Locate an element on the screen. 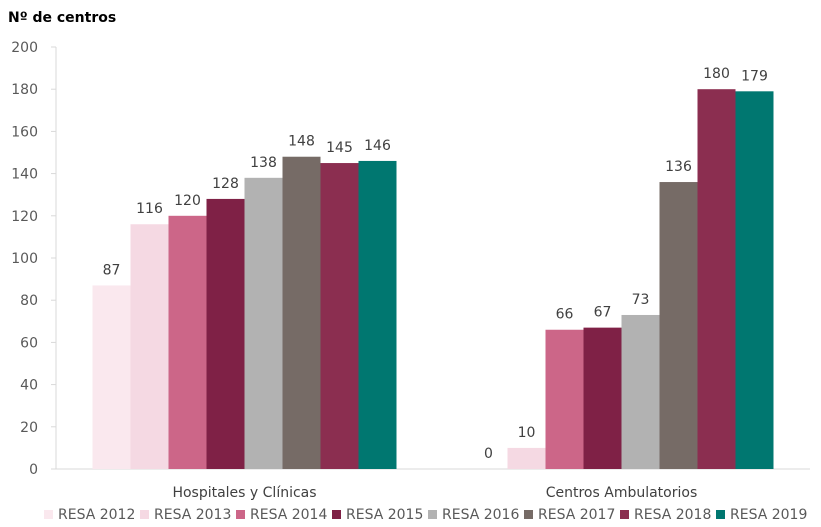 Image resolution: width=821 pixels, height=527 pixels. y-tick-label: 40 is located at coordinates (29, 386).